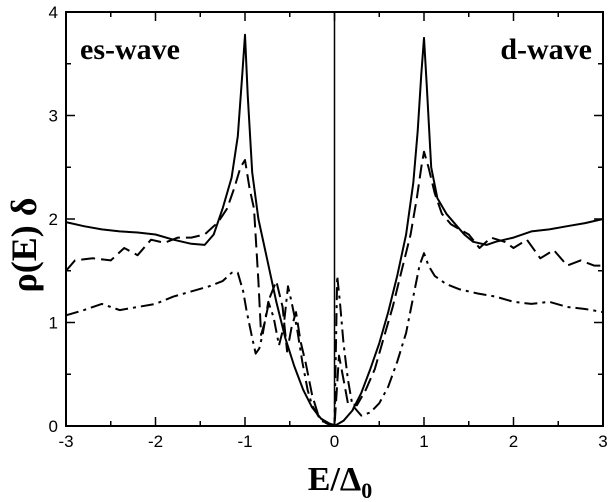  Describe the element at coordinates (53, 426) in the screenshot. I see `y-tick-label: 0` at that location.